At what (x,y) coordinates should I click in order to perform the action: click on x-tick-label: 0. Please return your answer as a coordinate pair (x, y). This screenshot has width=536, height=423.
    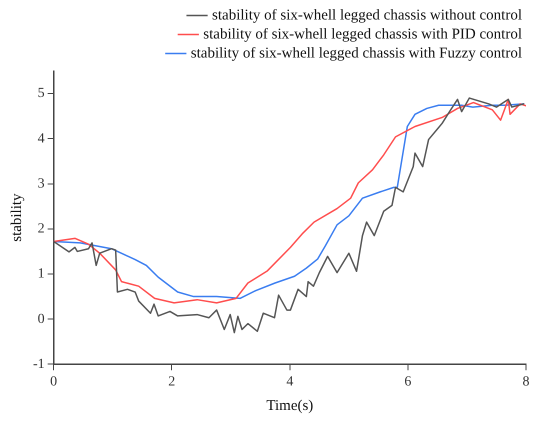
    Looking at the image, I should click on (54, 382).